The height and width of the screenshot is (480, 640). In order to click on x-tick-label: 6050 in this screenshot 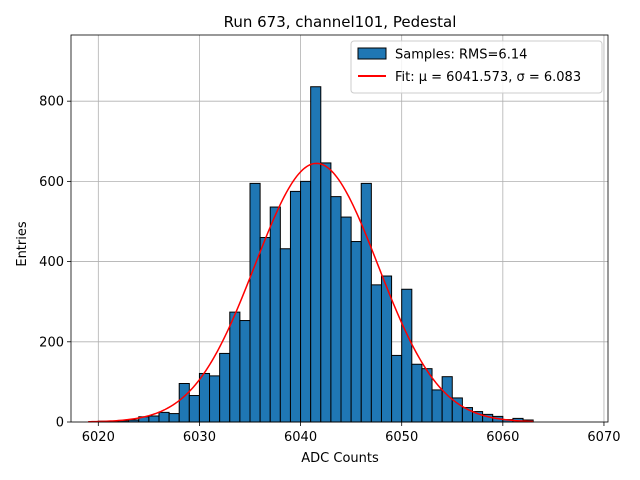, I will do `click(401, 437)`.